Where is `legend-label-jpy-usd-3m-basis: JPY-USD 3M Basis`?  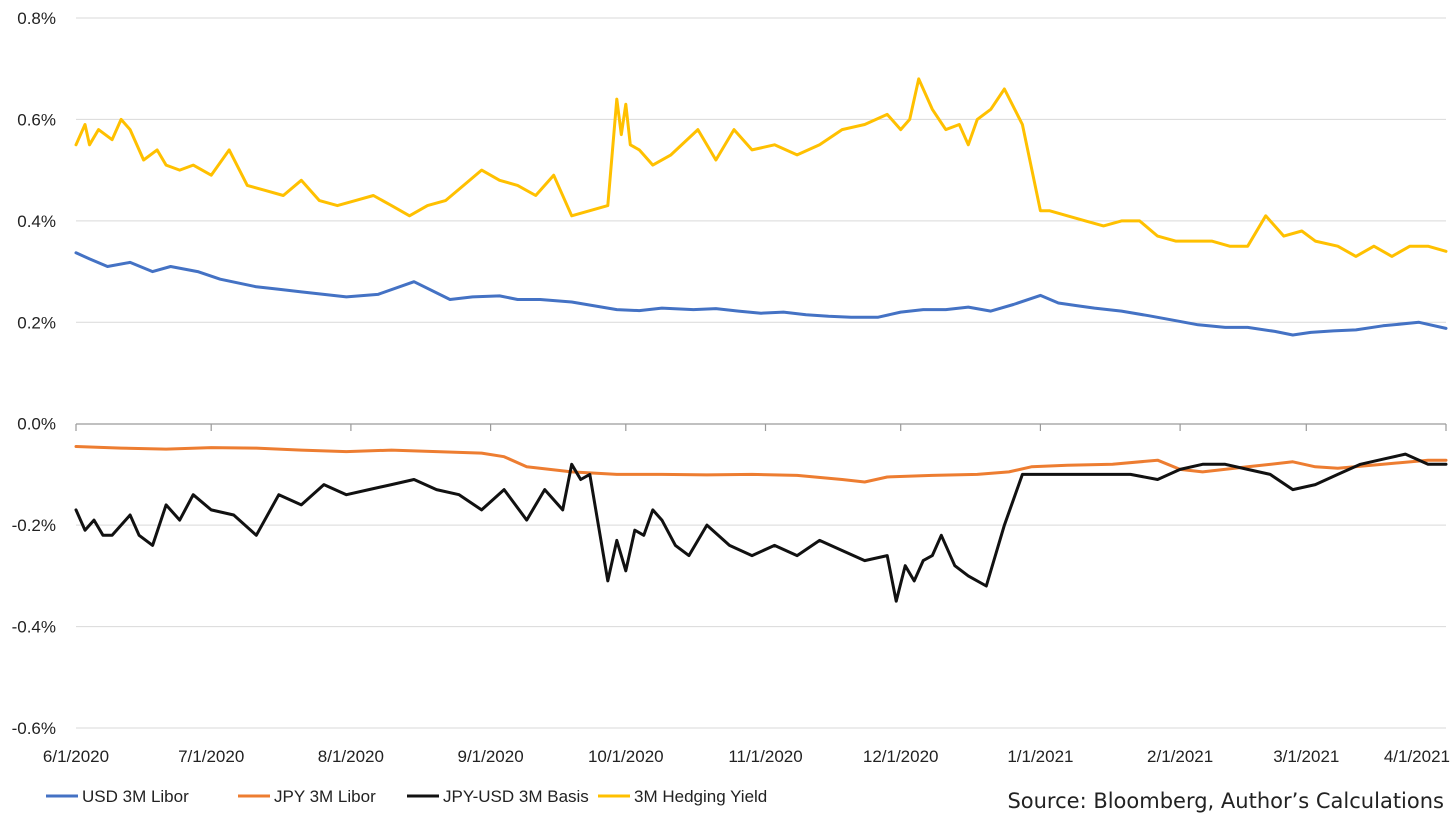
legend-label-jpy-usd-3m-basis: JPY-USD 3M Basis is located at coordinates (516, 796).